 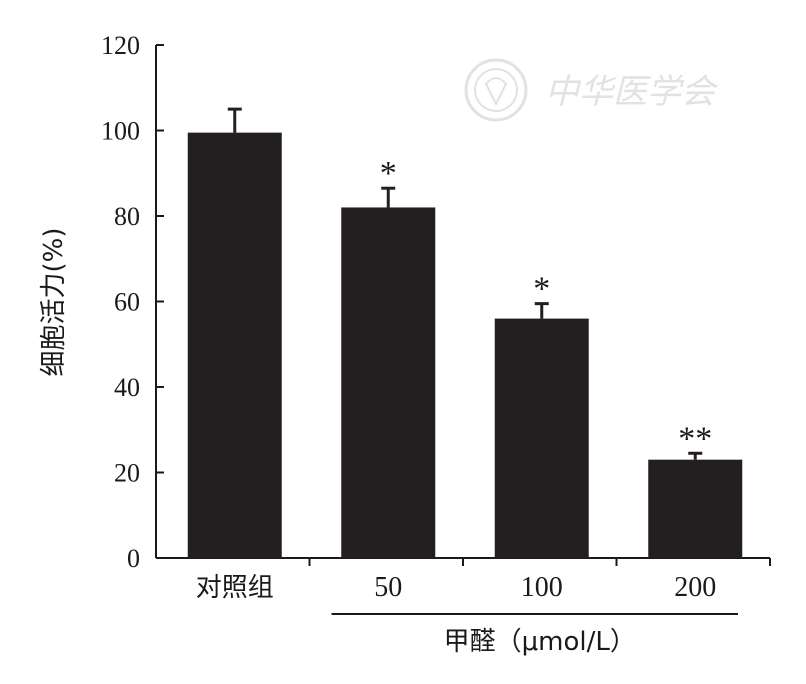 What do you see at coordinates (127, 302) in the screenshot?
I see `y-tick-label: 60` at bounding box center [127, 302].